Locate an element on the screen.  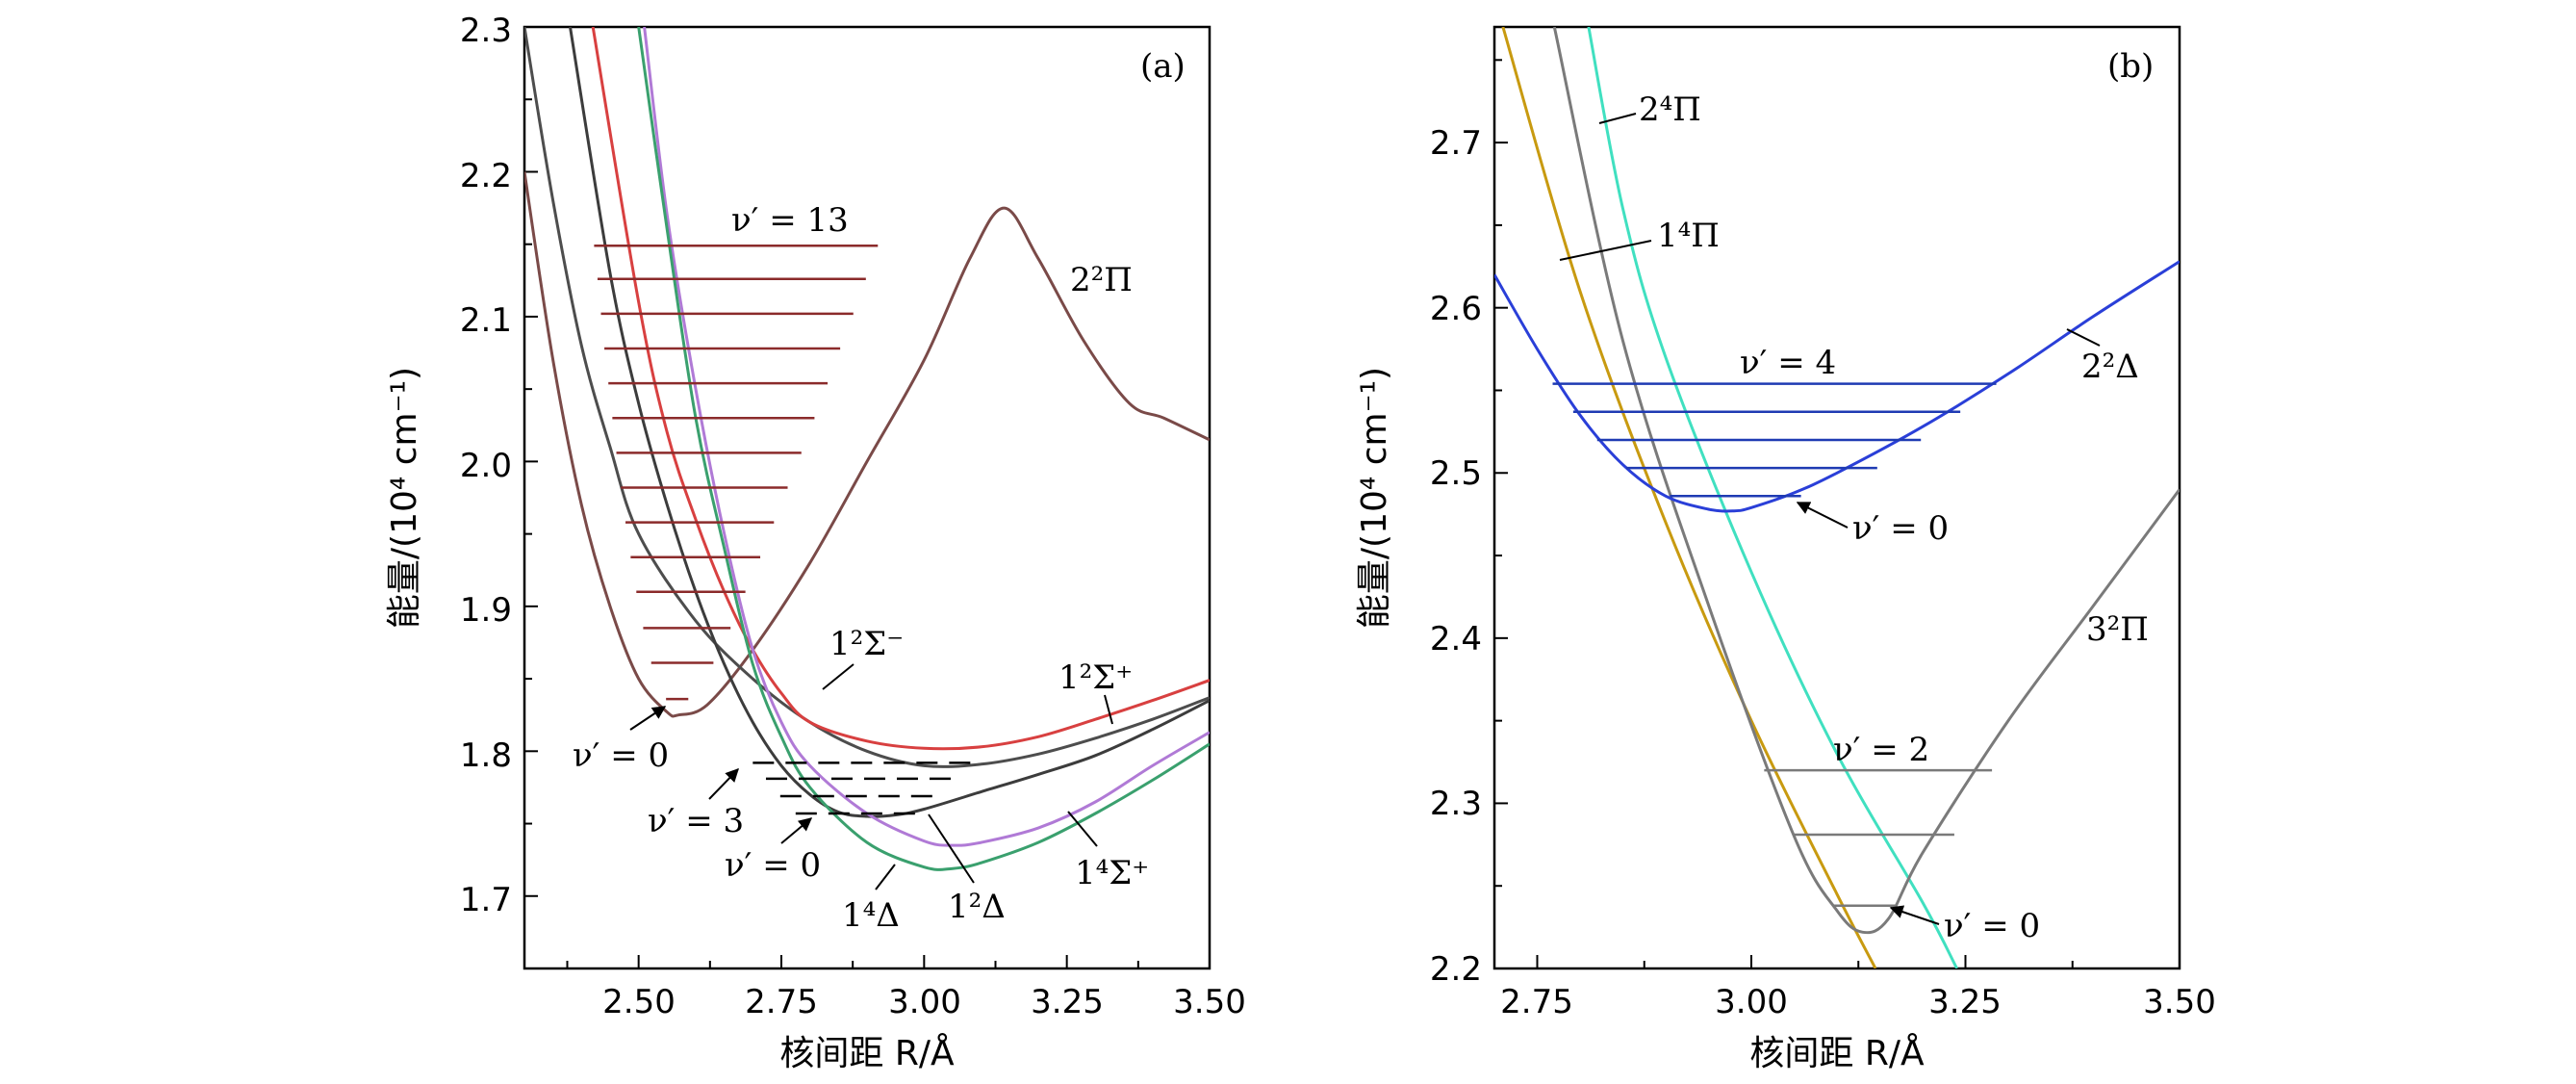
annotation-v0-2-2delta: ν′ = 0 is located at coordinates (1900, 528).